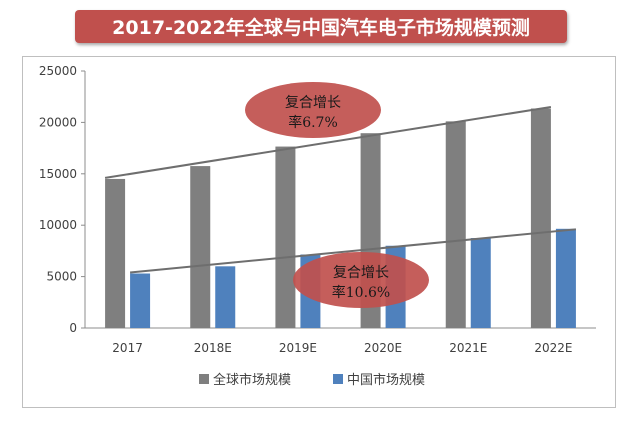 This screenshot has height=421, width=640. Describe the element at coordinates (252, 380) in the screenshot. I see `legend-label-global: 全球市场规模` at that location.